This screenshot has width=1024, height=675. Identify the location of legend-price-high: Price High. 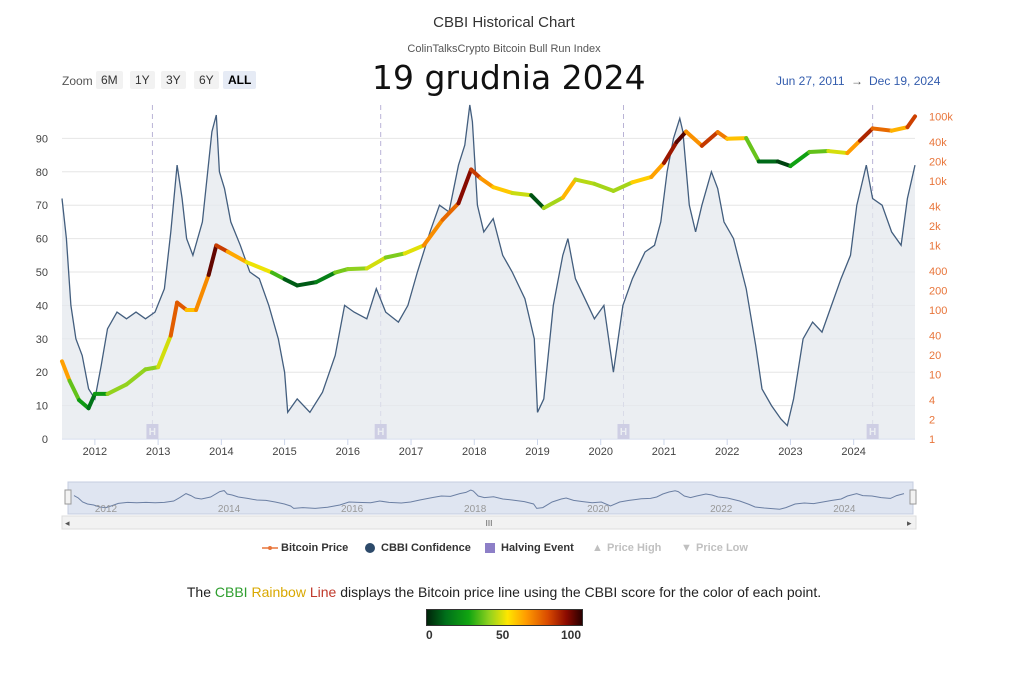
(634, 548).